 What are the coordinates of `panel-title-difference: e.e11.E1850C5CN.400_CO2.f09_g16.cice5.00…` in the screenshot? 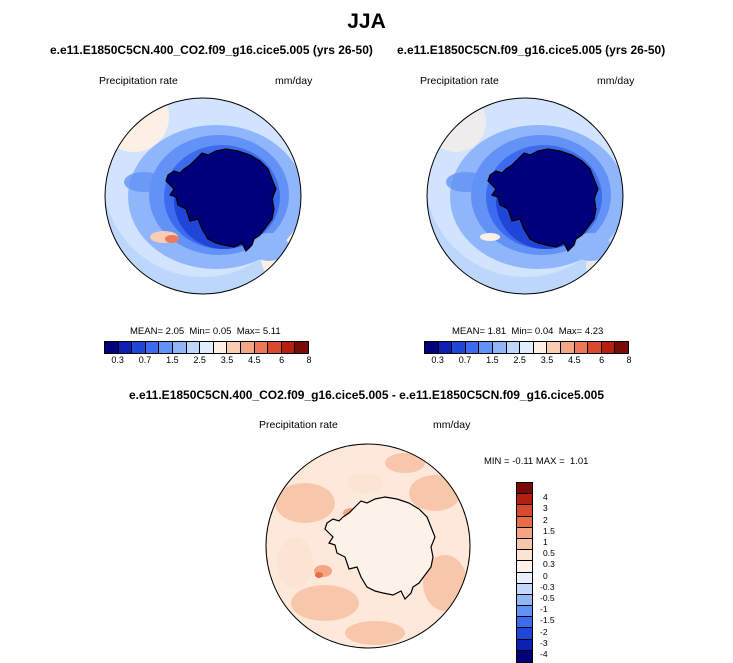 It's located at (366, 395).